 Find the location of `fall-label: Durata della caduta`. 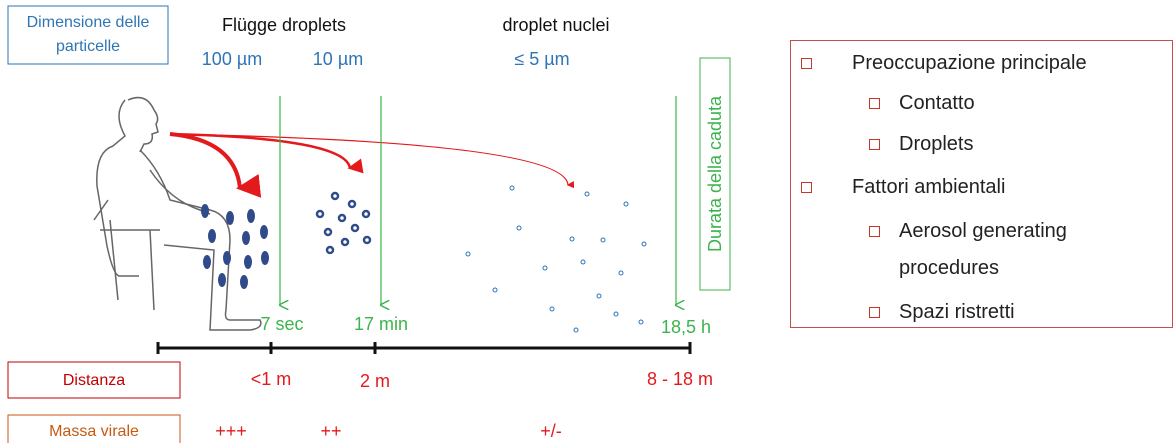

fall-label: Durata della caduta is located at coordinates (715, 173).